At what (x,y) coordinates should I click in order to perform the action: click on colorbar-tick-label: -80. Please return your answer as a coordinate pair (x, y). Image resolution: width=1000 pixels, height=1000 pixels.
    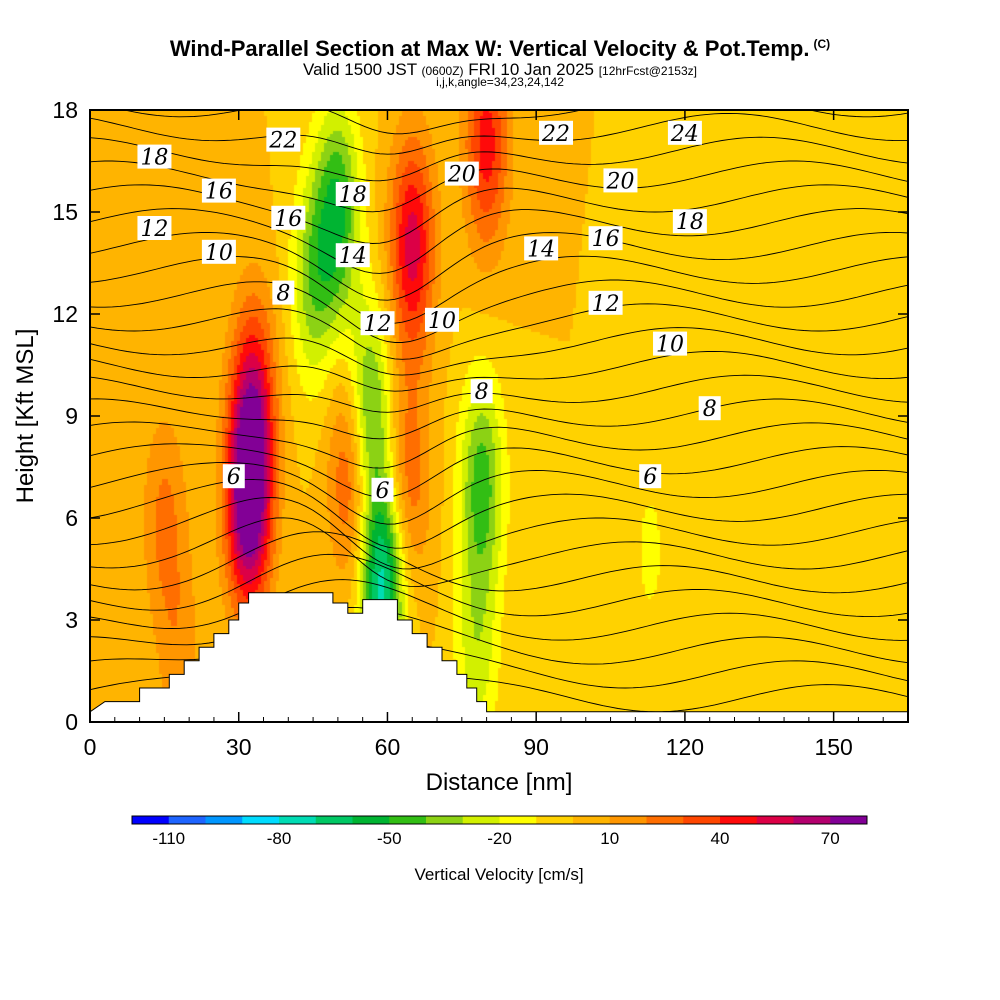
    Looking at the image, I should click on (279, 838).